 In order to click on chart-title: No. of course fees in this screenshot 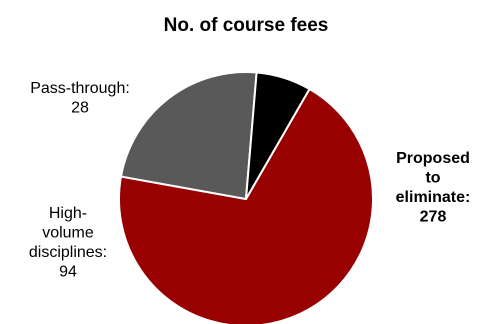, I will do `click(246, 25)`.